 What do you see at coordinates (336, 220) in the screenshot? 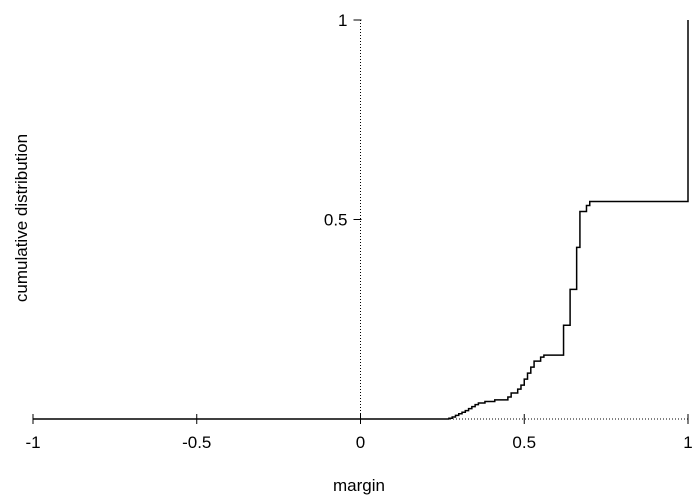
I see `y-tick-label: 0.5` at bounding box center [336, 220].